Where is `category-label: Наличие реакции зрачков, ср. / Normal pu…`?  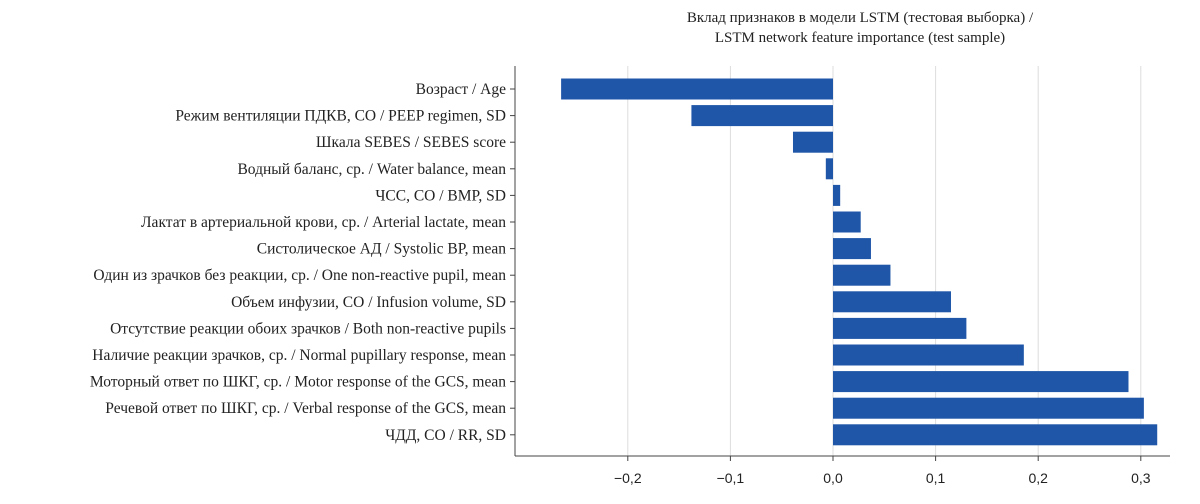
category-label: Наличие реакции зрачков, ср. / Normal pu… is located at coordinates (299, 355).